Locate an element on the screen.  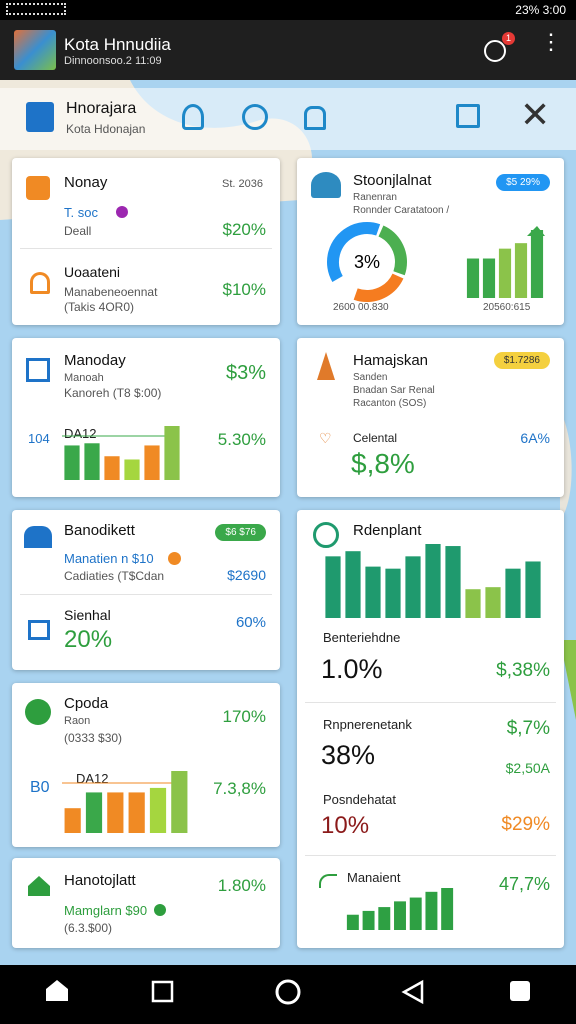
footer-value: 47,7% is located at coordinates (524, 884).